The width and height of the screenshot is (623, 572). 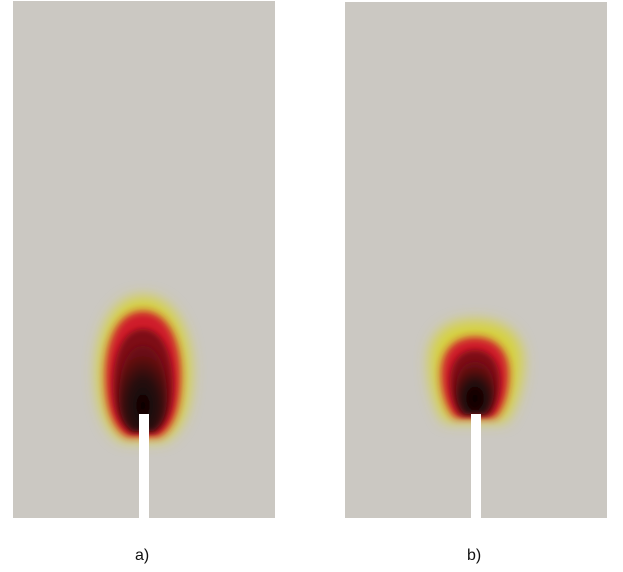 What do you see at coordinates (474, 555) in the screenshot?
I see `panel-b-caption: b)` at bounding box center [474, 555].